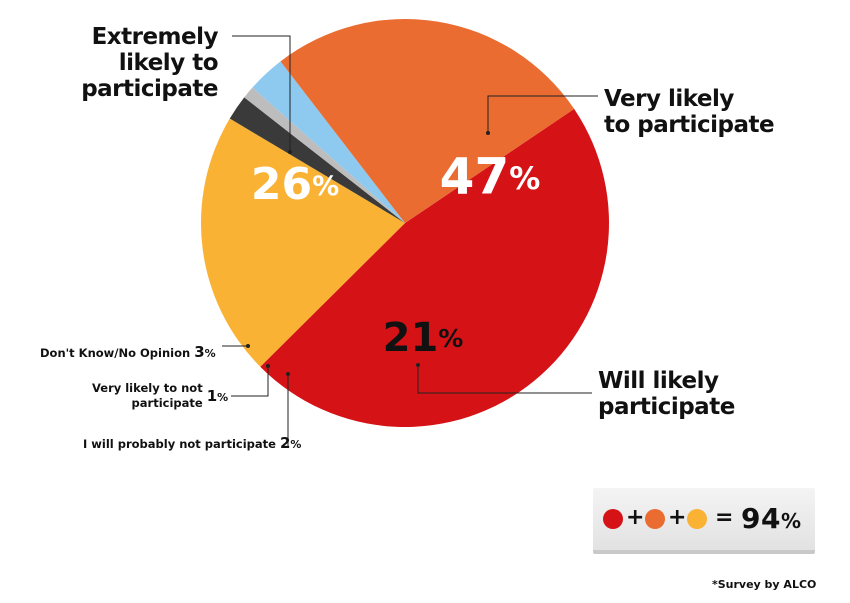 The height and width of the screenshot is (603, 850). Describe the element at coordinates (666, 394) in the screenshot. I see `label-will-likely: Will likely participate` at that location.